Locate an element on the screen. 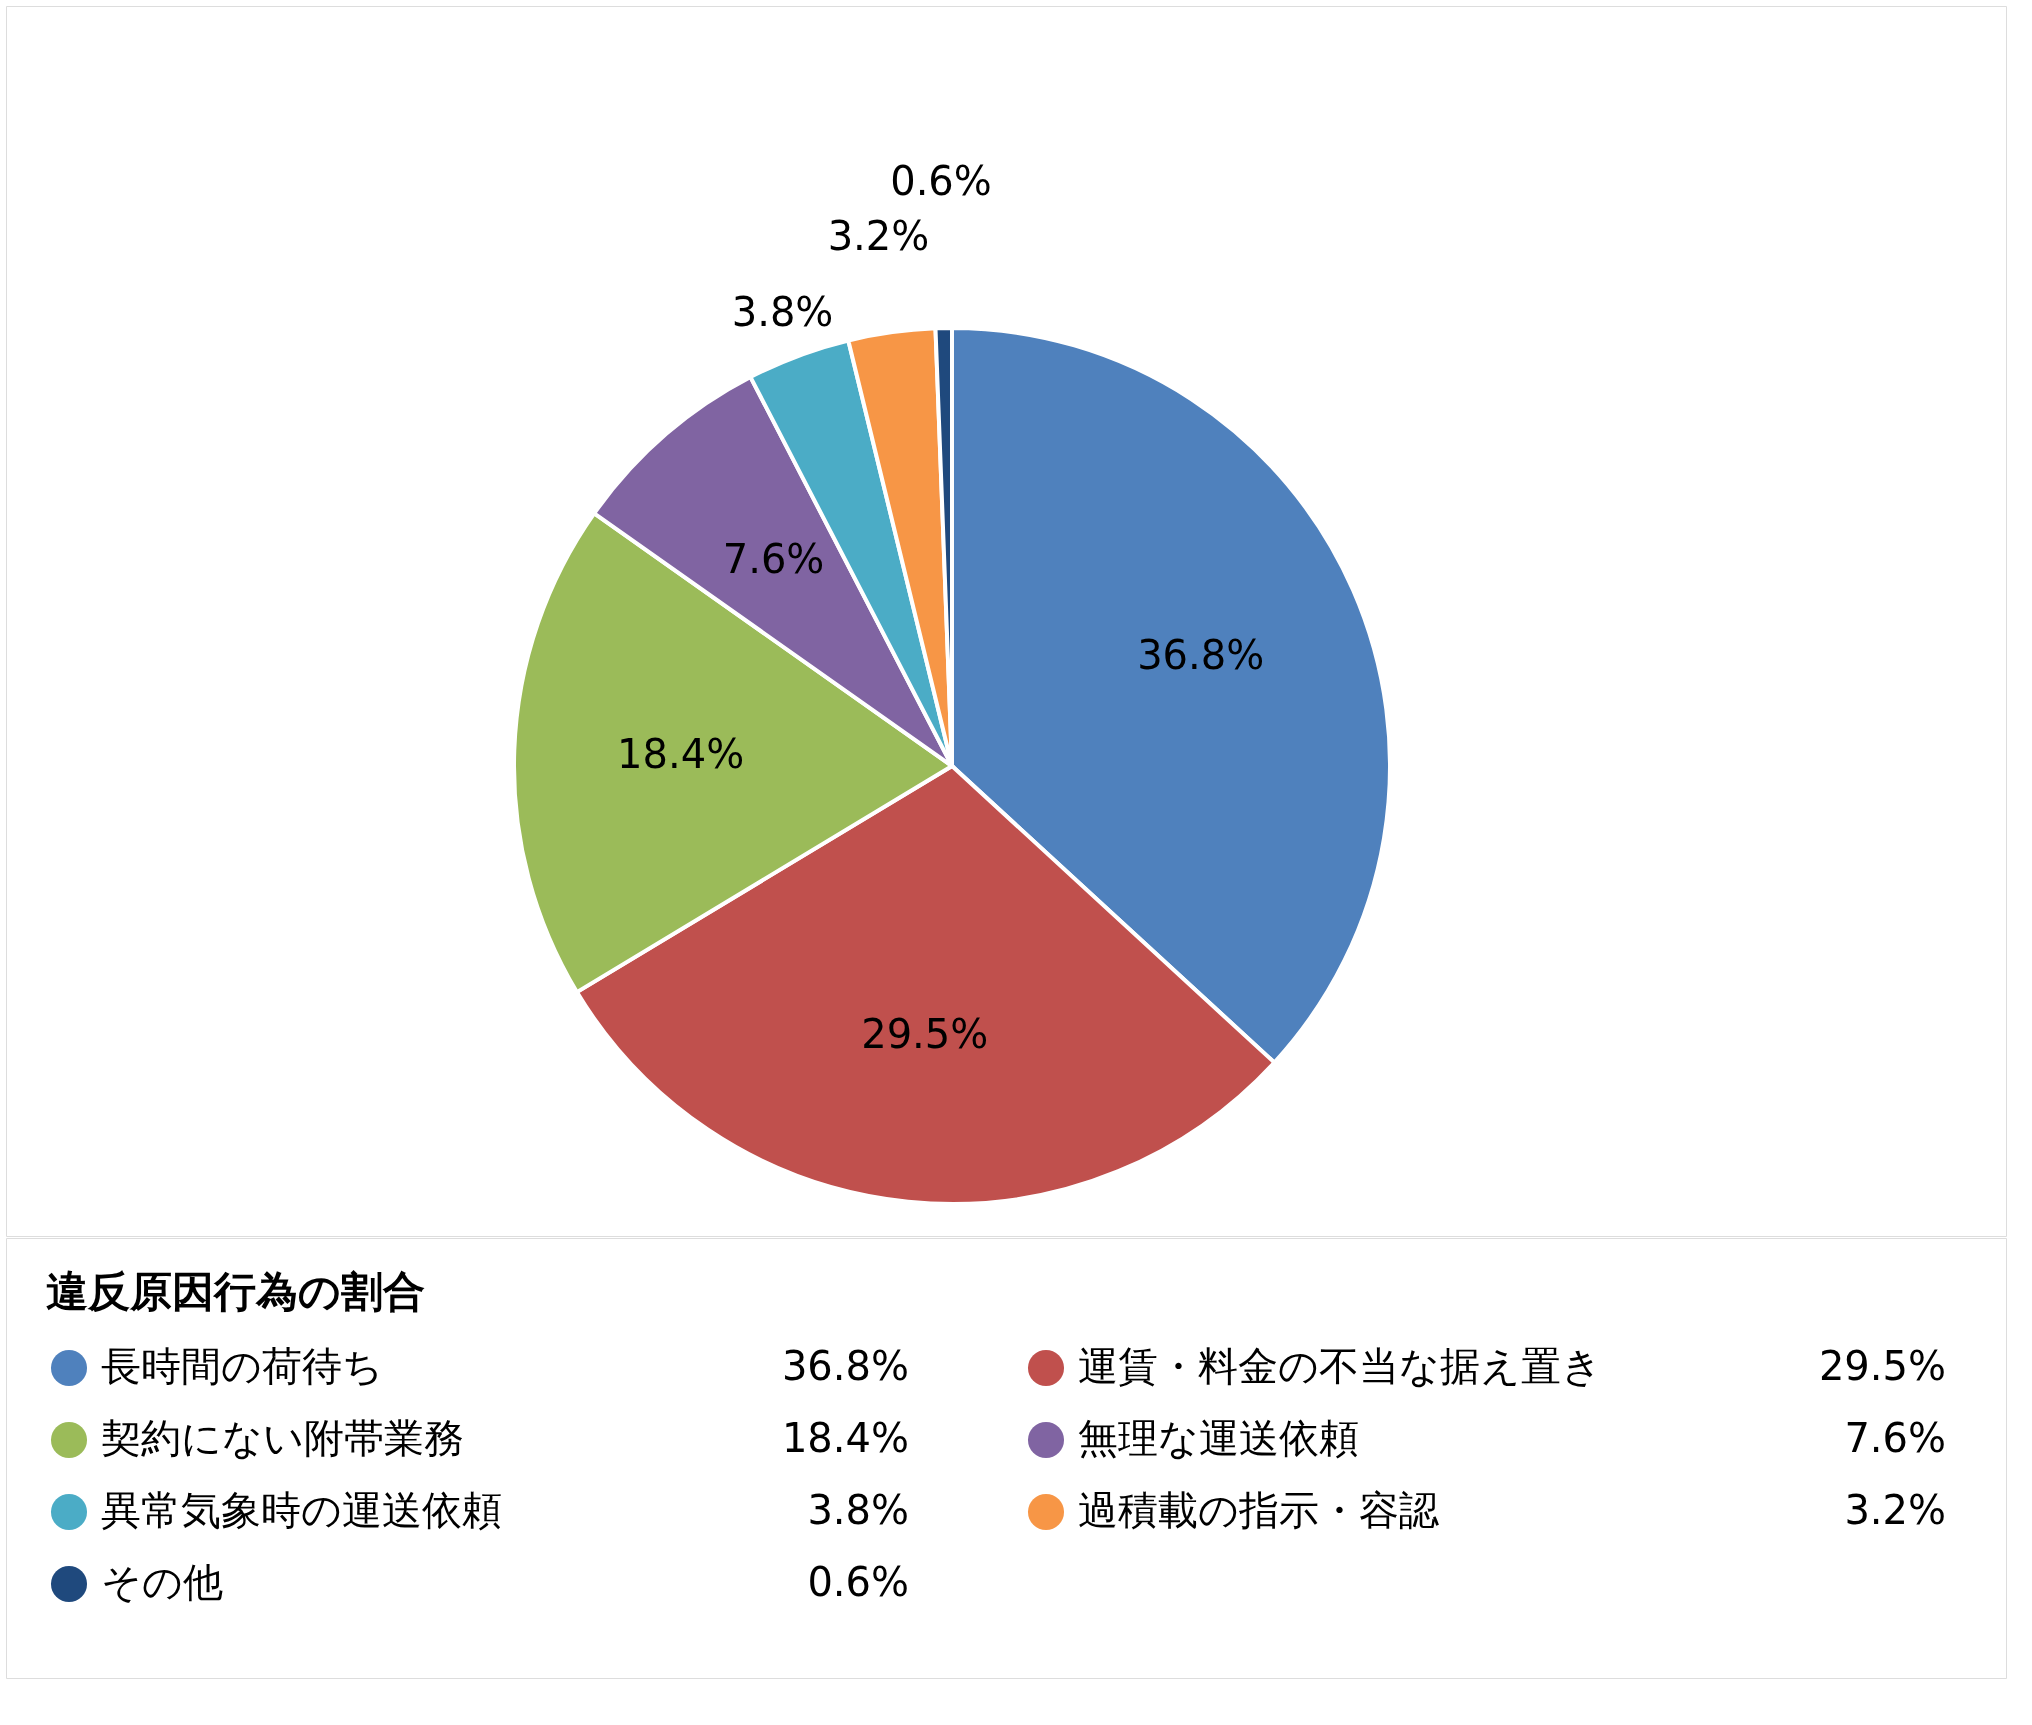  text: 29.5% is located at coordinates (1882, 1366).